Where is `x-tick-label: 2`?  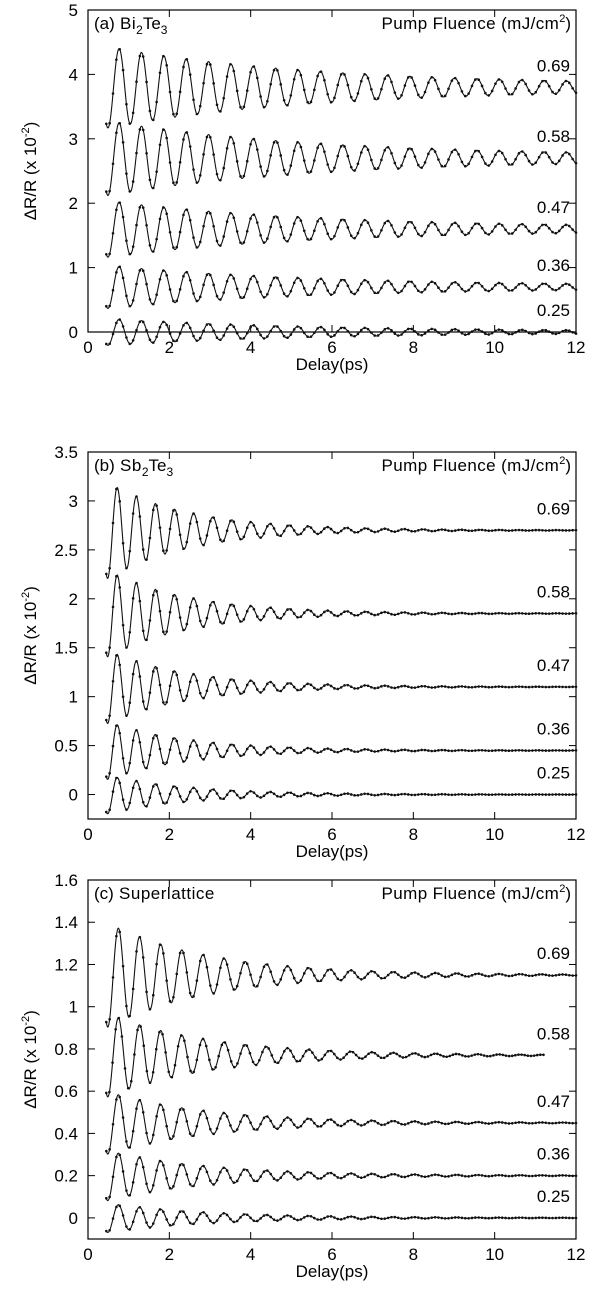
x-tick-label: 2 is located at coordinates (169, 1254).